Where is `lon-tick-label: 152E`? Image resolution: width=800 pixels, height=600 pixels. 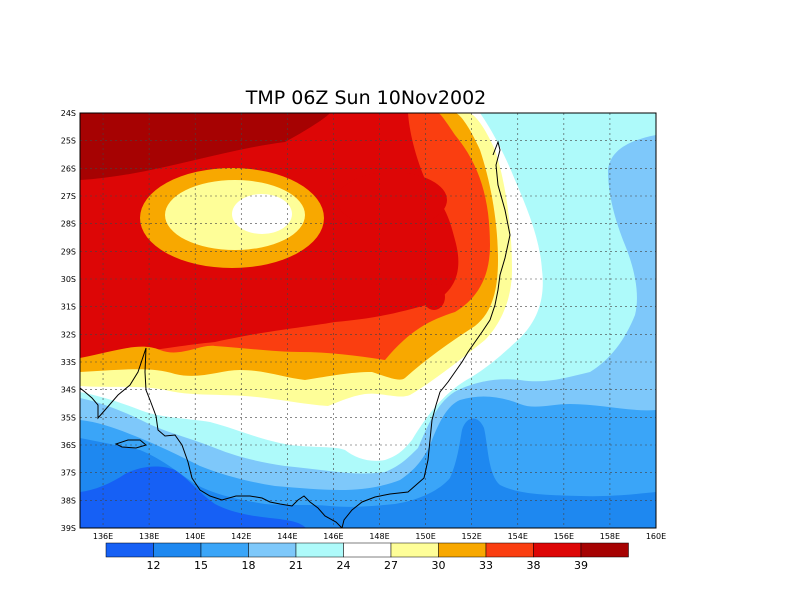
lon-tick-label: 152E is located at coordinates (472, 536).